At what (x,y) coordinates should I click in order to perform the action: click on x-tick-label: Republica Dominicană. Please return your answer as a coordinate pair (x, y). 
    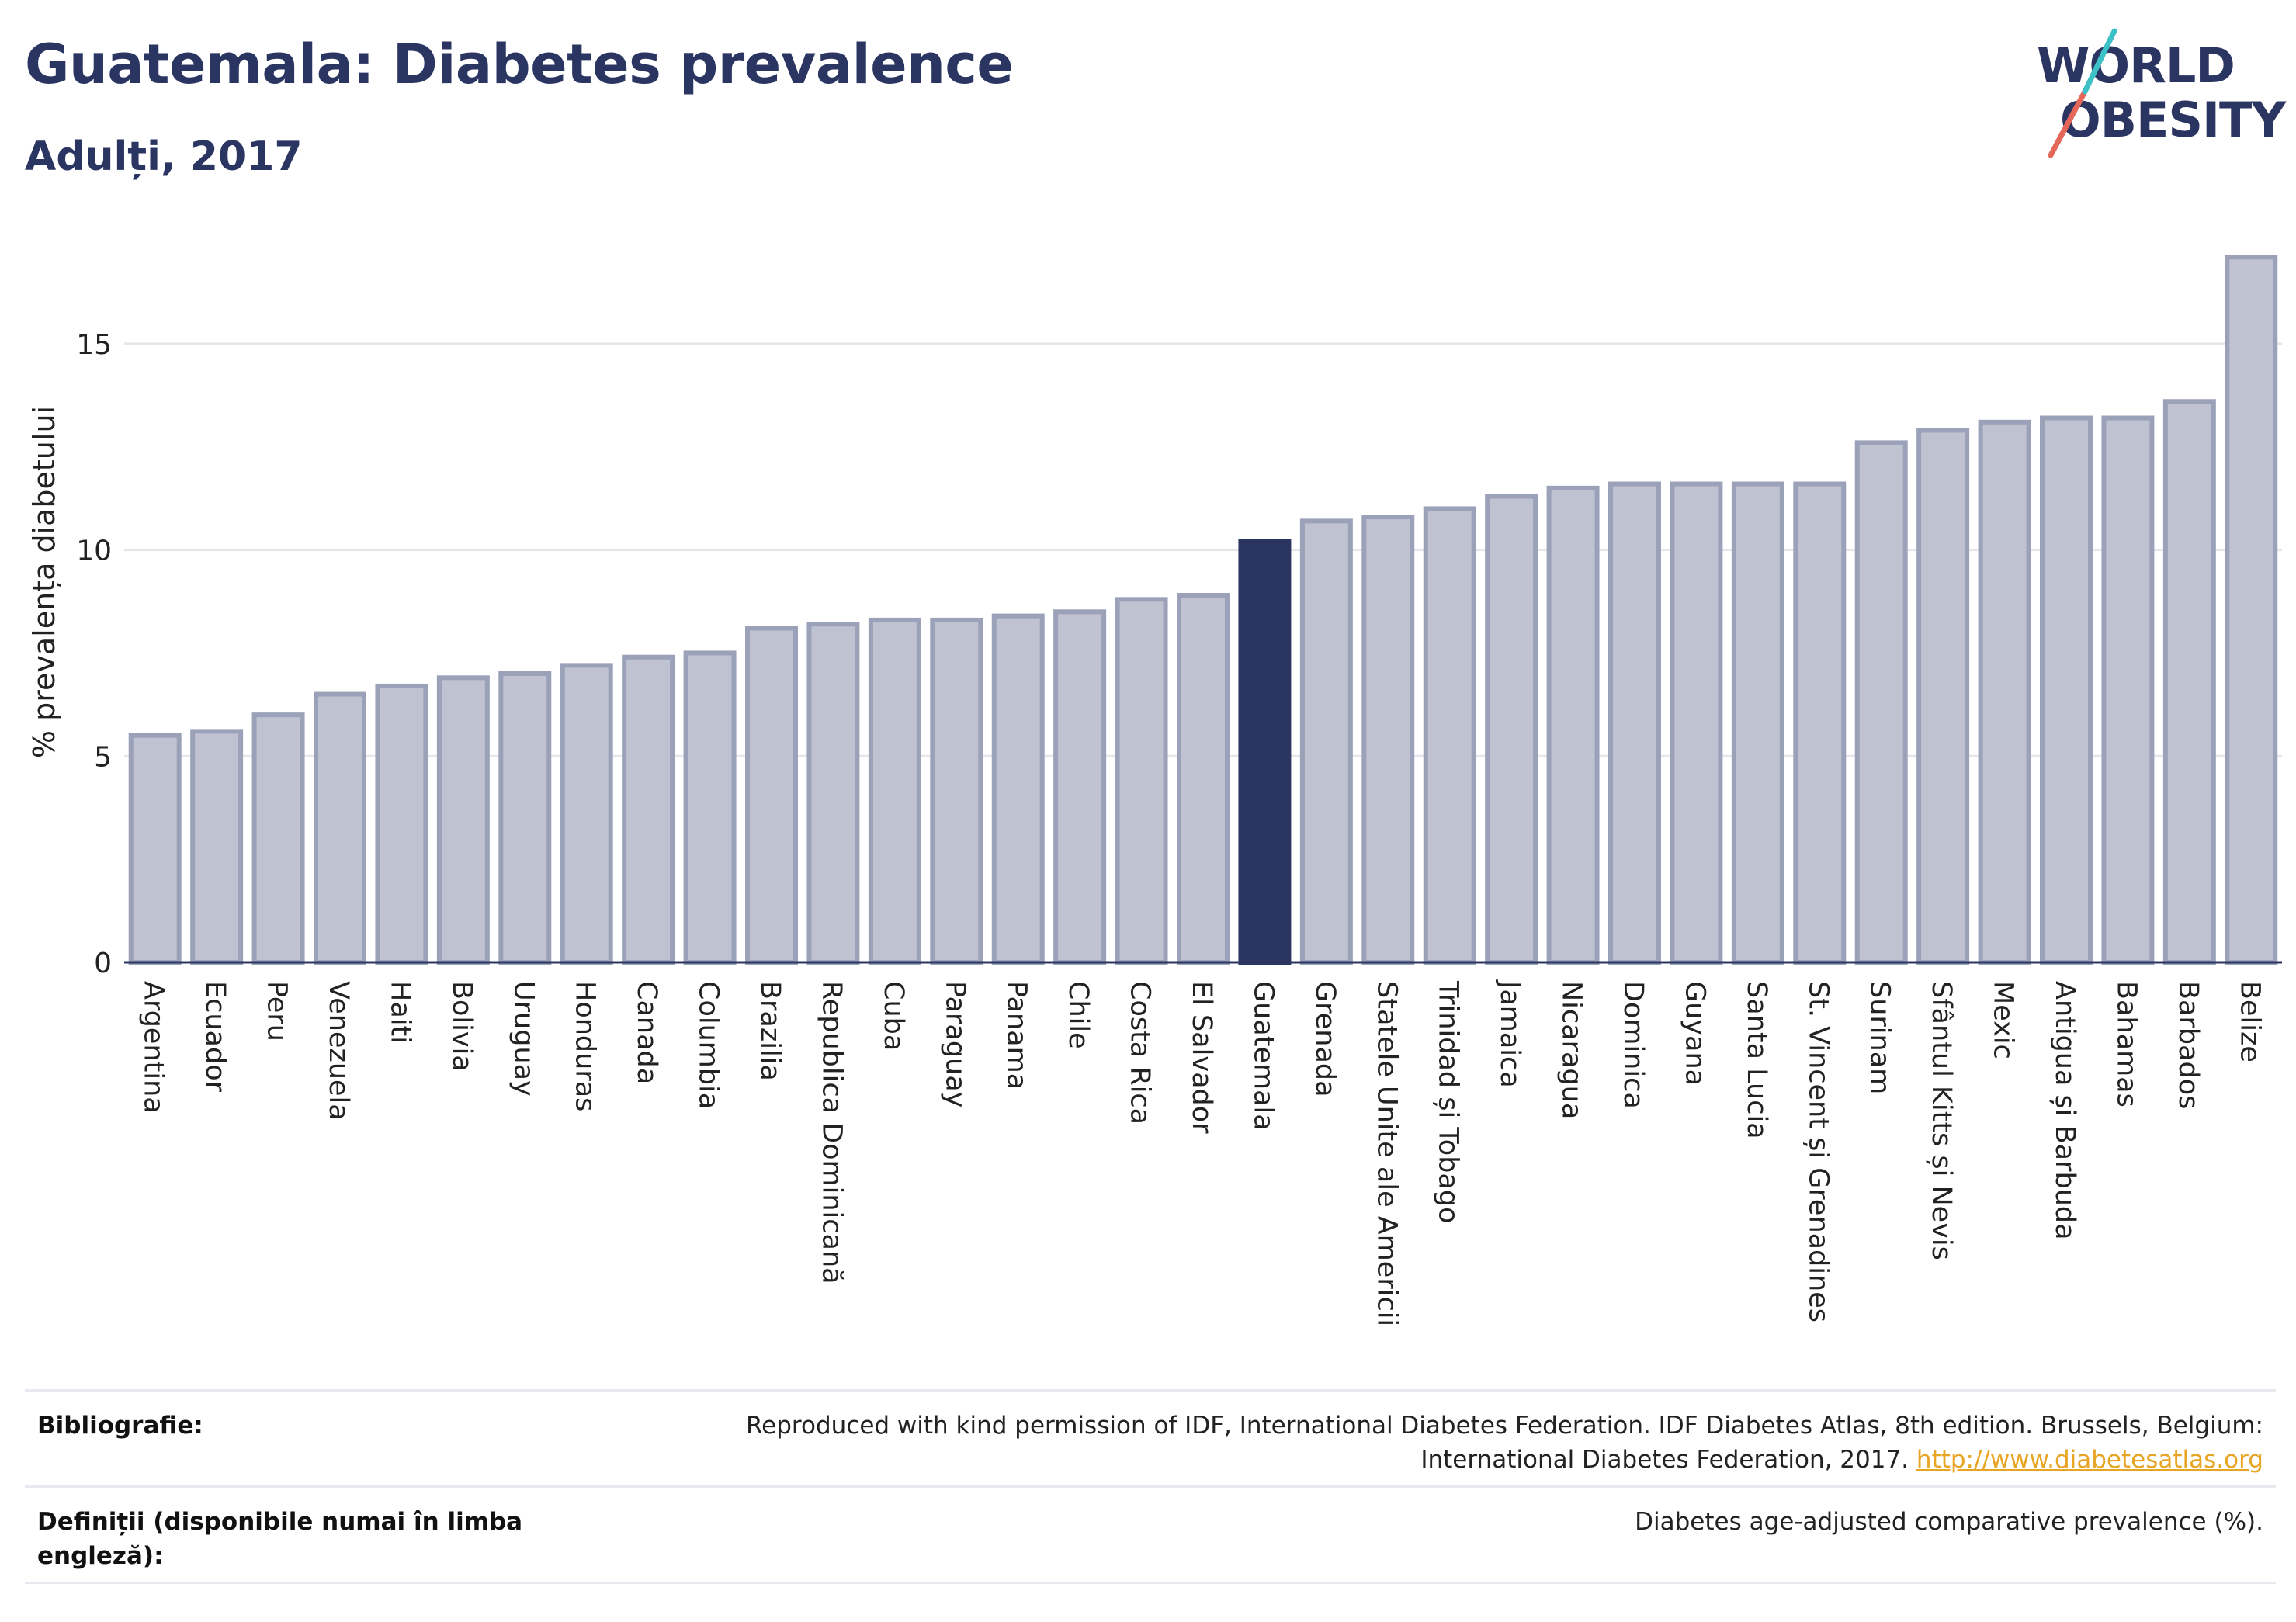
    Looking at the image, I should click on (832, 1132).